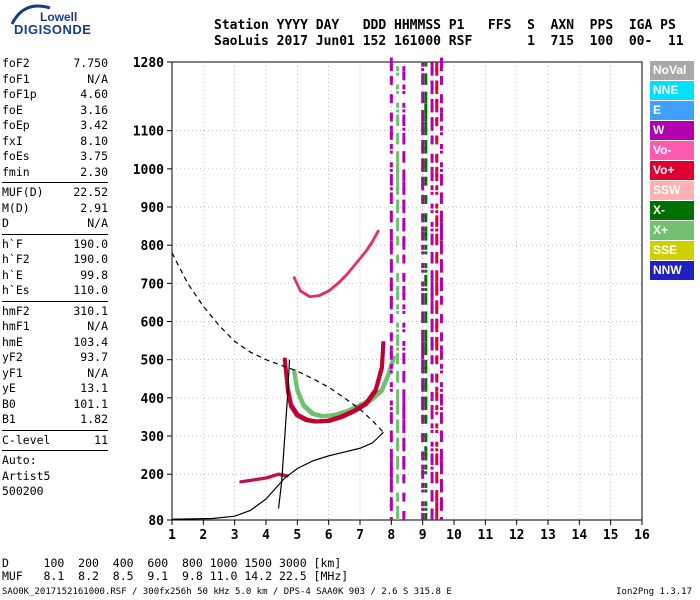 The width and height of the screenshot is (700, 600). Describe the element at coordinates (55, 126) in the screenshot. I see `param-row-foep: foEp 3.42` at that location.